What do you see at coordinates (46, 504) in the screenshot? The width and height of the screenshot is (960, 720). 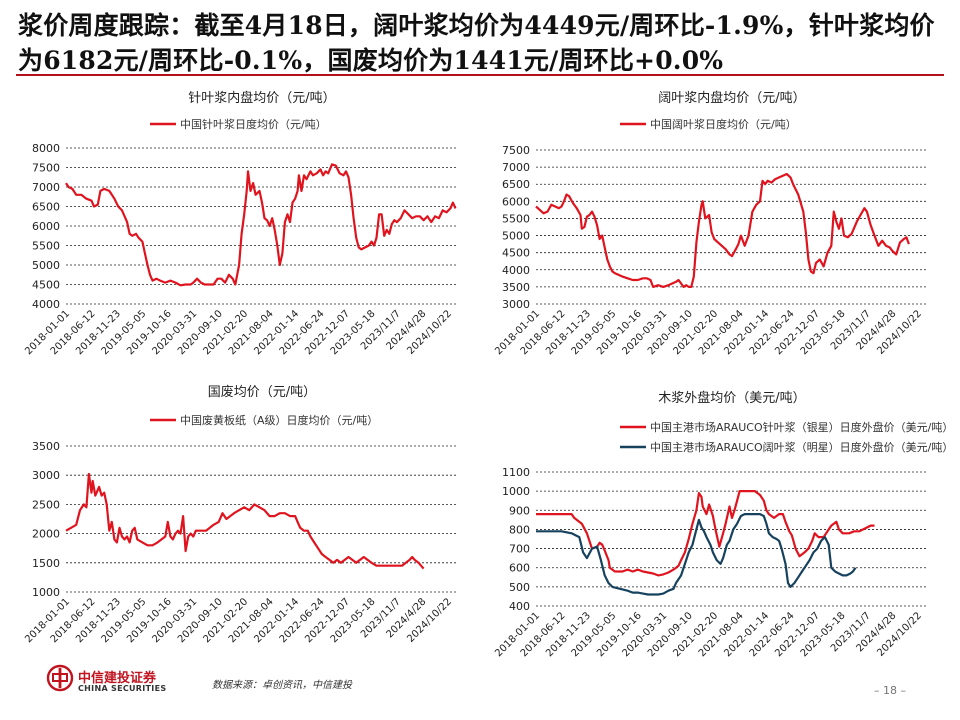 I see `y-tick-label: 2500` at bounding box center [46, 504].